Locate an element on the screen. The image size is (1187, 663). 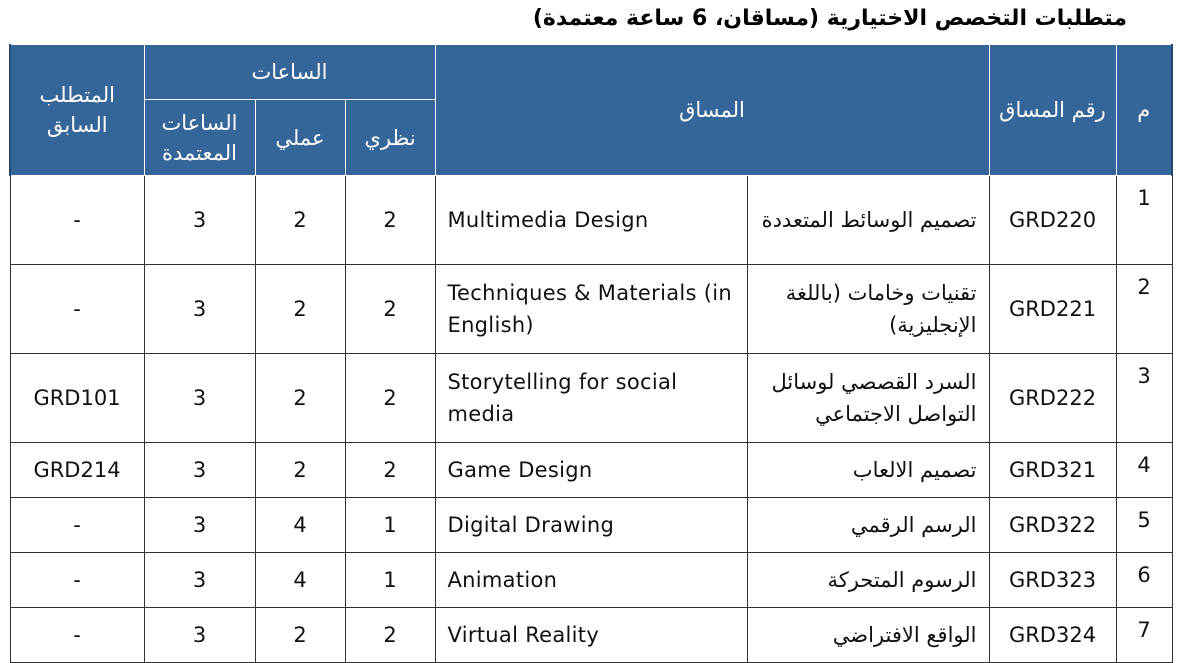
header-index: م is located at coordinates (1144, 110).